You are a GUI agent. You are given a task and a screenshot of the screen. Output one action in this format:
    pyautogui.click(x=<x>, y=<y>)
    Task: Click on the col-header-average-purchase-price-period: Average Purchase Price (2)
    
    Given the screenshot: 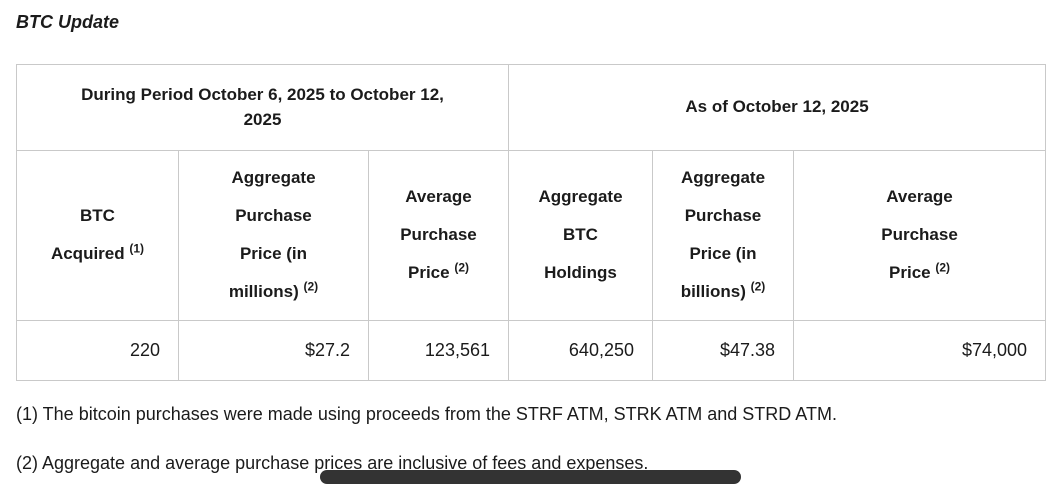 What is the action you would take?
    pyautogui.click(x=438, y=235)
    